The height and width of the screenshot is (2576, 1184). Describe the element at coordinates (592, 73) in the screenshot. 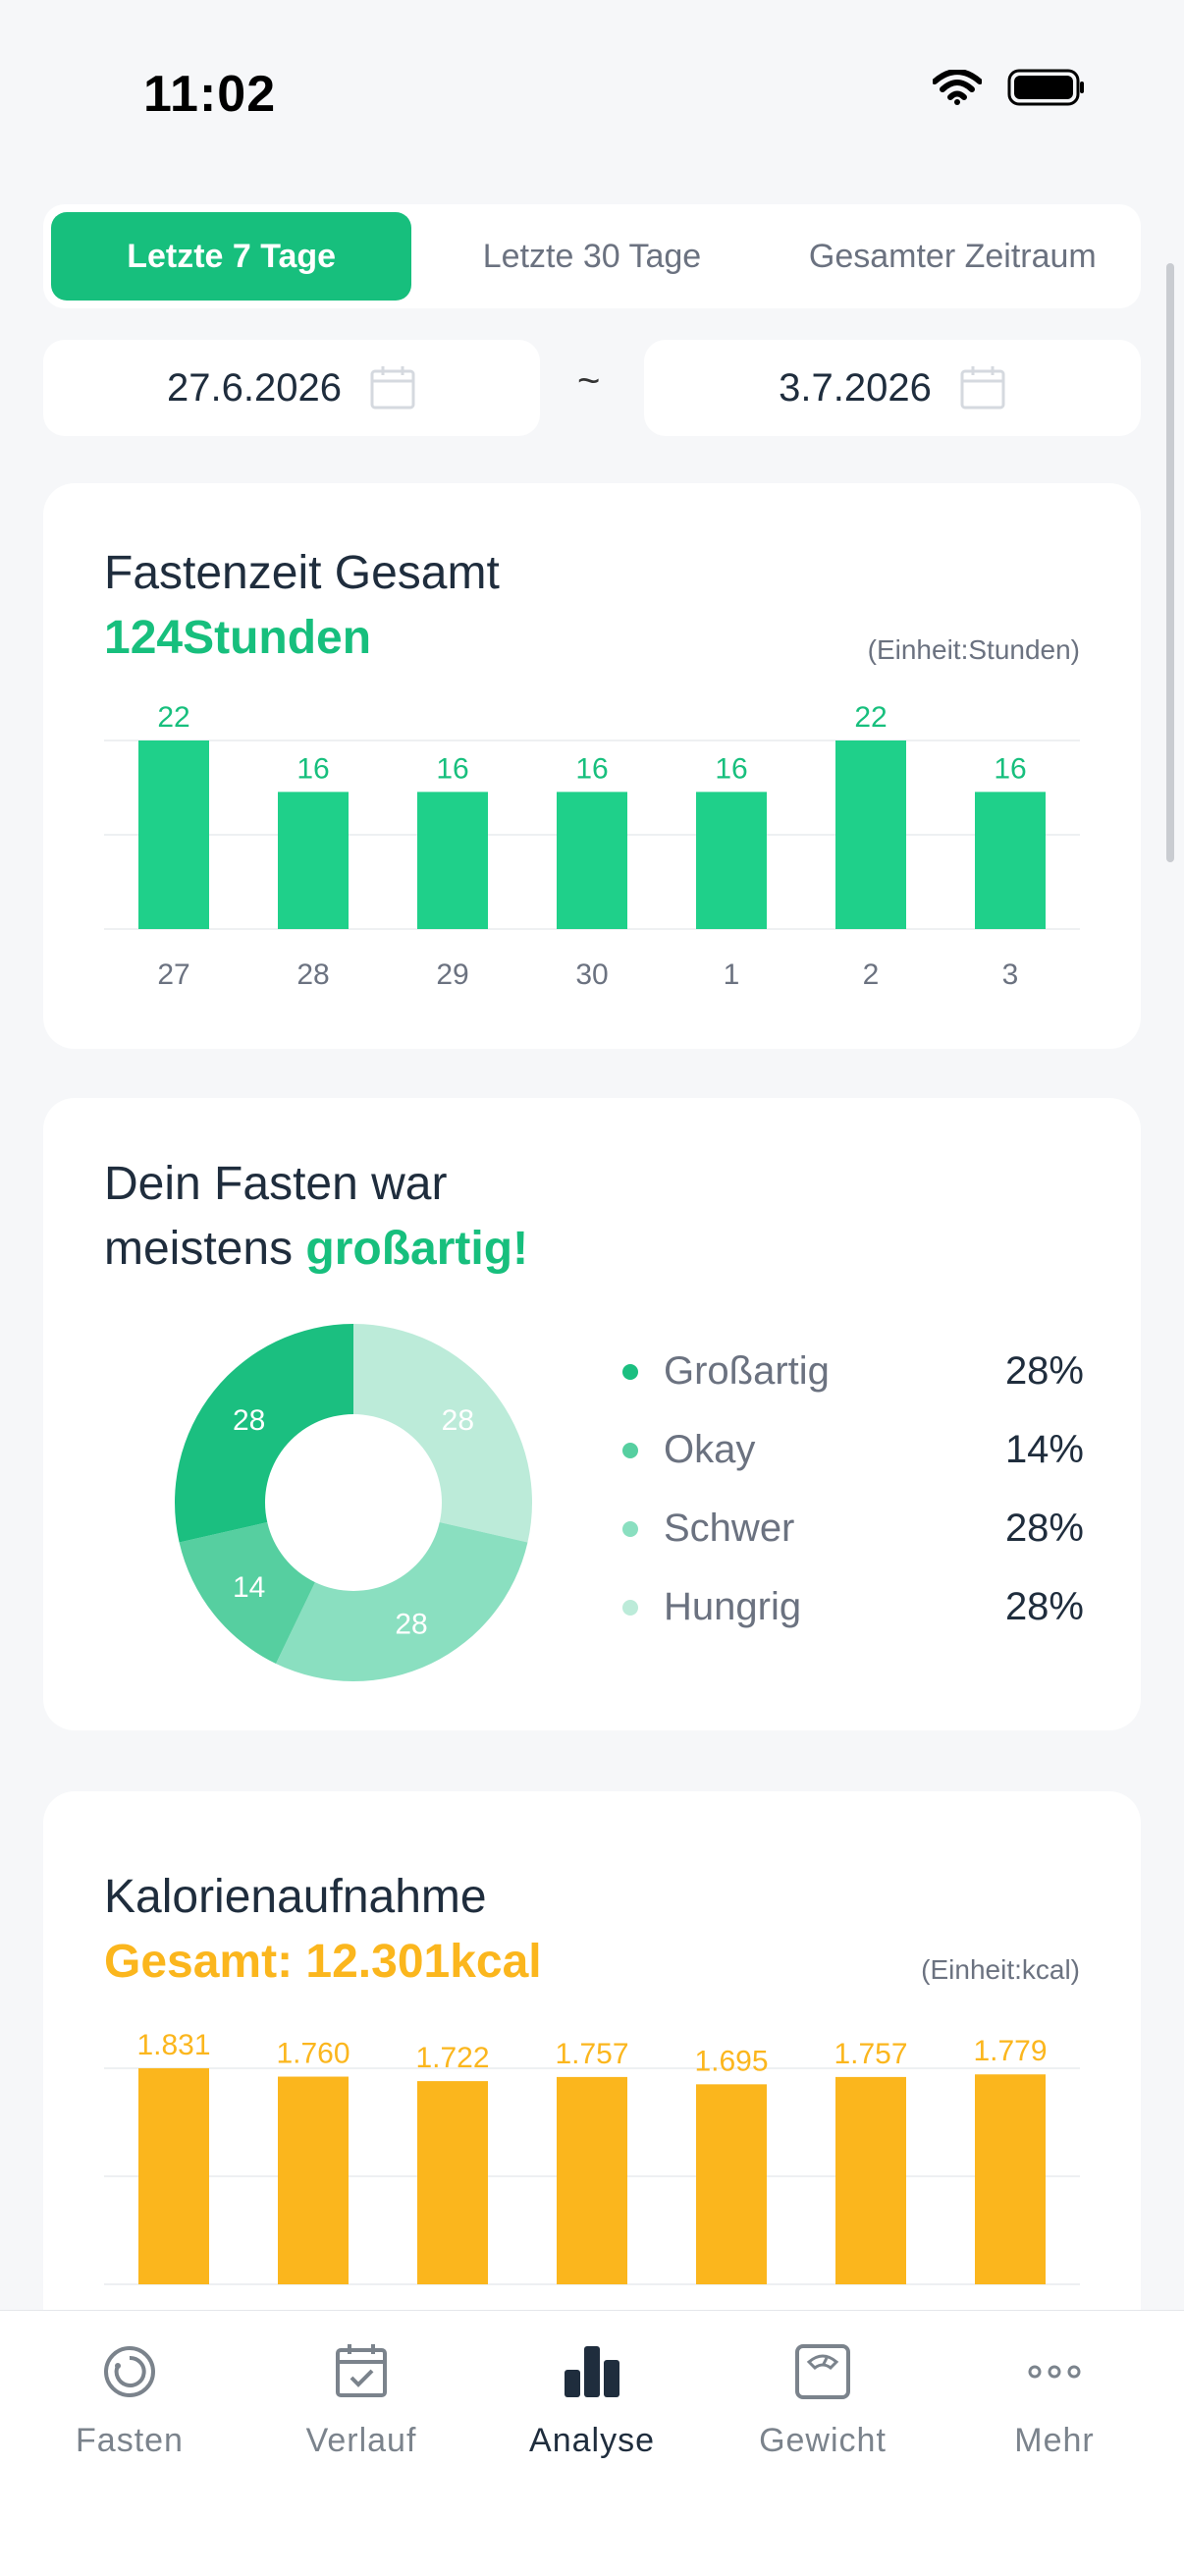

I see `status-bar: 11:02` at that location.